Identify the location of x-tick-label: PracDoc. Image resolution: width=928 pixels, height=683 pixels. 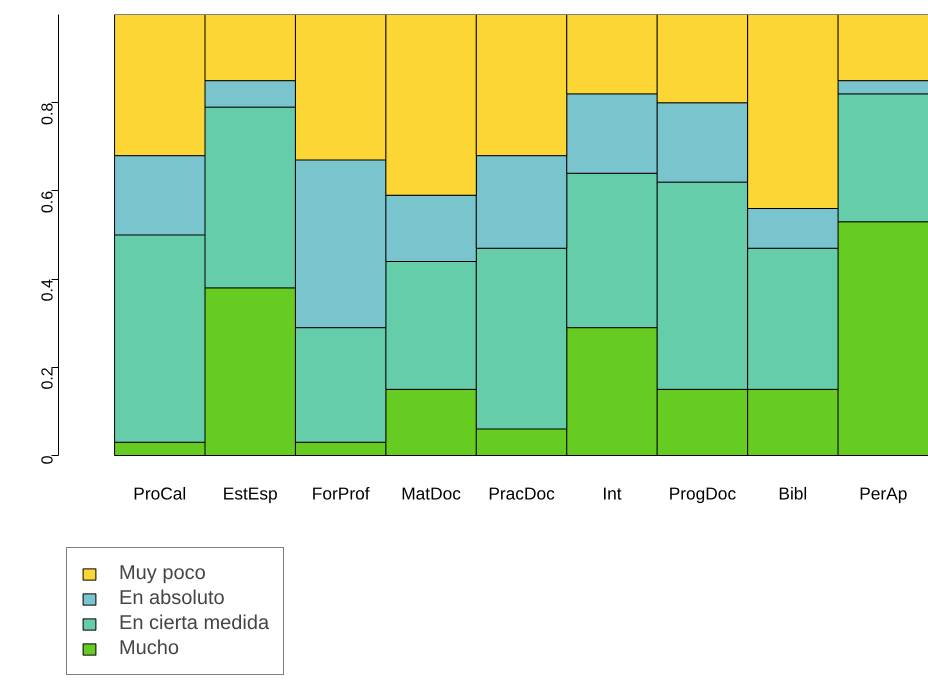
(522, 494).